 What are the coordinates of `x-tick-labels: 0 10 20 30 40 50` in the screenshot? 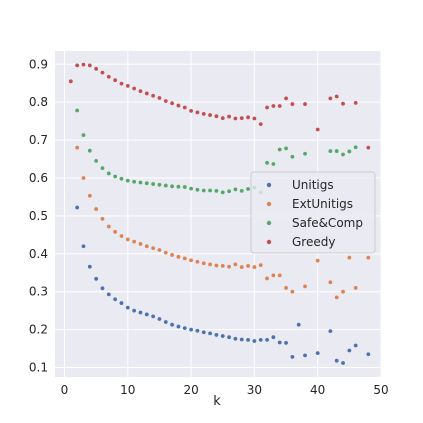 It's located at (225, 390).